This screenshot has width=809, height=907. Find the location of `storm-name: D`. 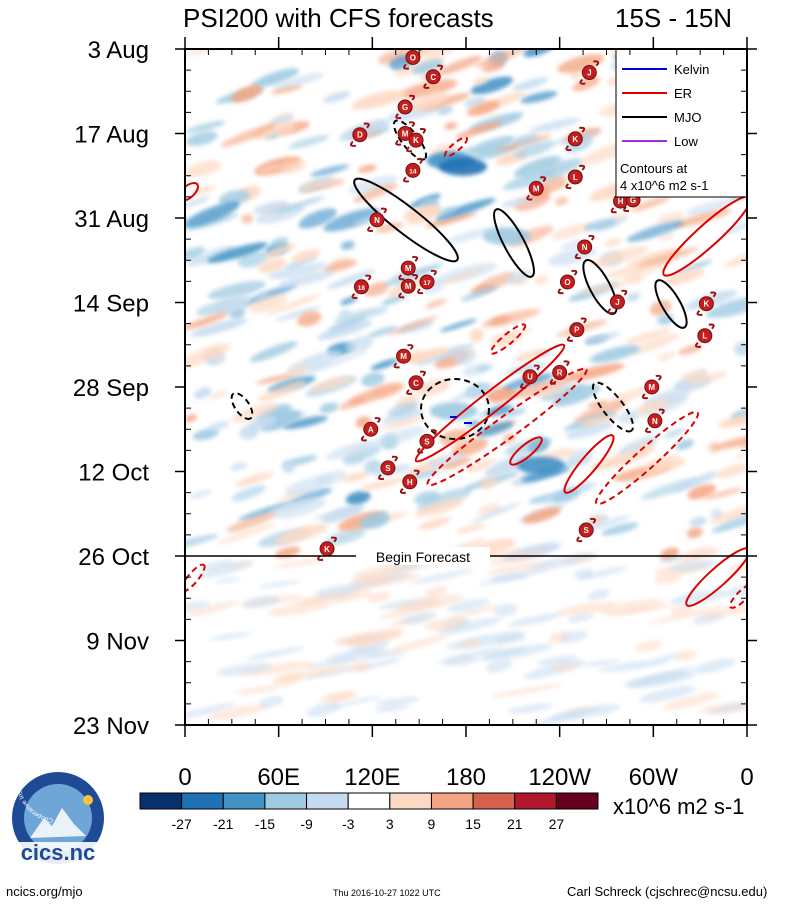

storm-name: D is located at coordinates (360, 135).